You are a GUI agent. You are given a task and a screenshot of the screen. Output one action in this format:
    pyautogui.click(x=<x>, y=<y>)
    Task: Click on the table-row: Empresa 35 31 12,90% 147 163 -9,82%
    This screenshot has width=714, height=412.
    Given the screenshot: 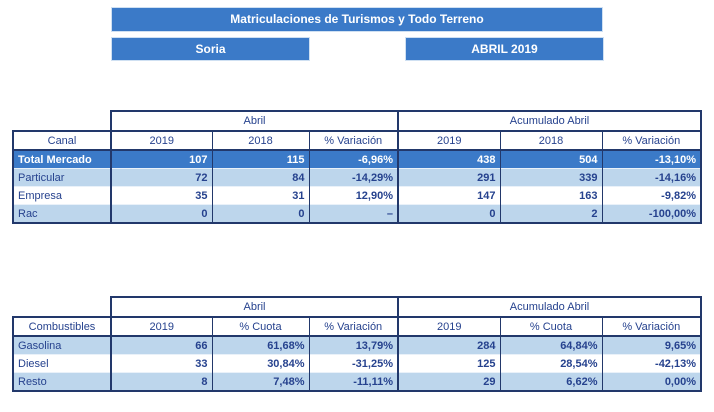 What is the action you would take?
    pyautogui.click(x=357, y=195)
    